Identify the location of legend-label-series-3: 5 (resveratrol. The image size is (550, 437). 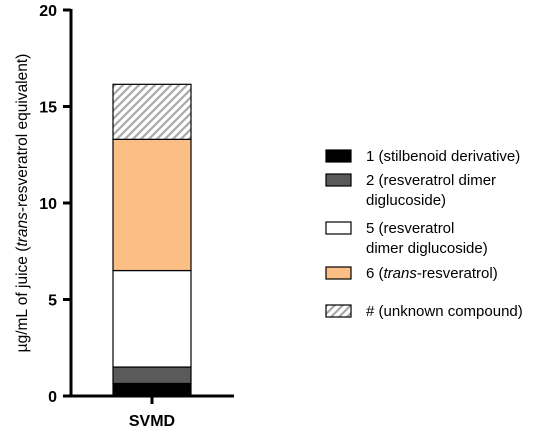
(410, 228).